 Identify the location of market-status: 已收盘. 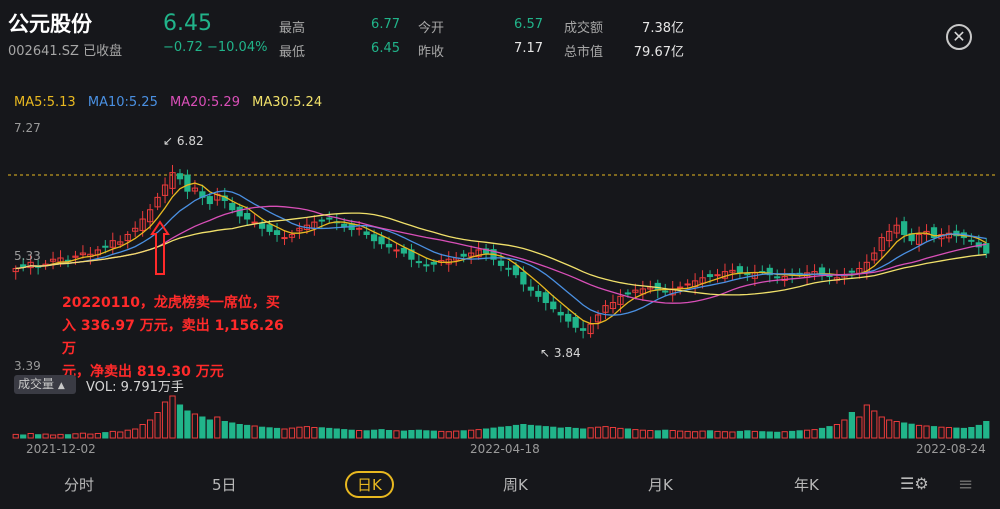
(103, 51).